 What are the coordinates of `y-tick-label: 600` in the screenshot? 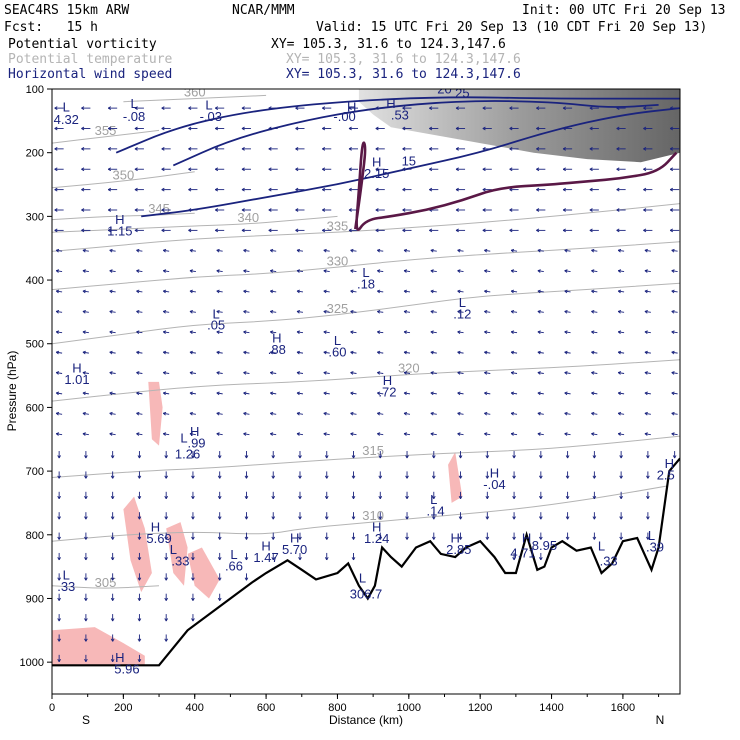 It's located at (35, 408).